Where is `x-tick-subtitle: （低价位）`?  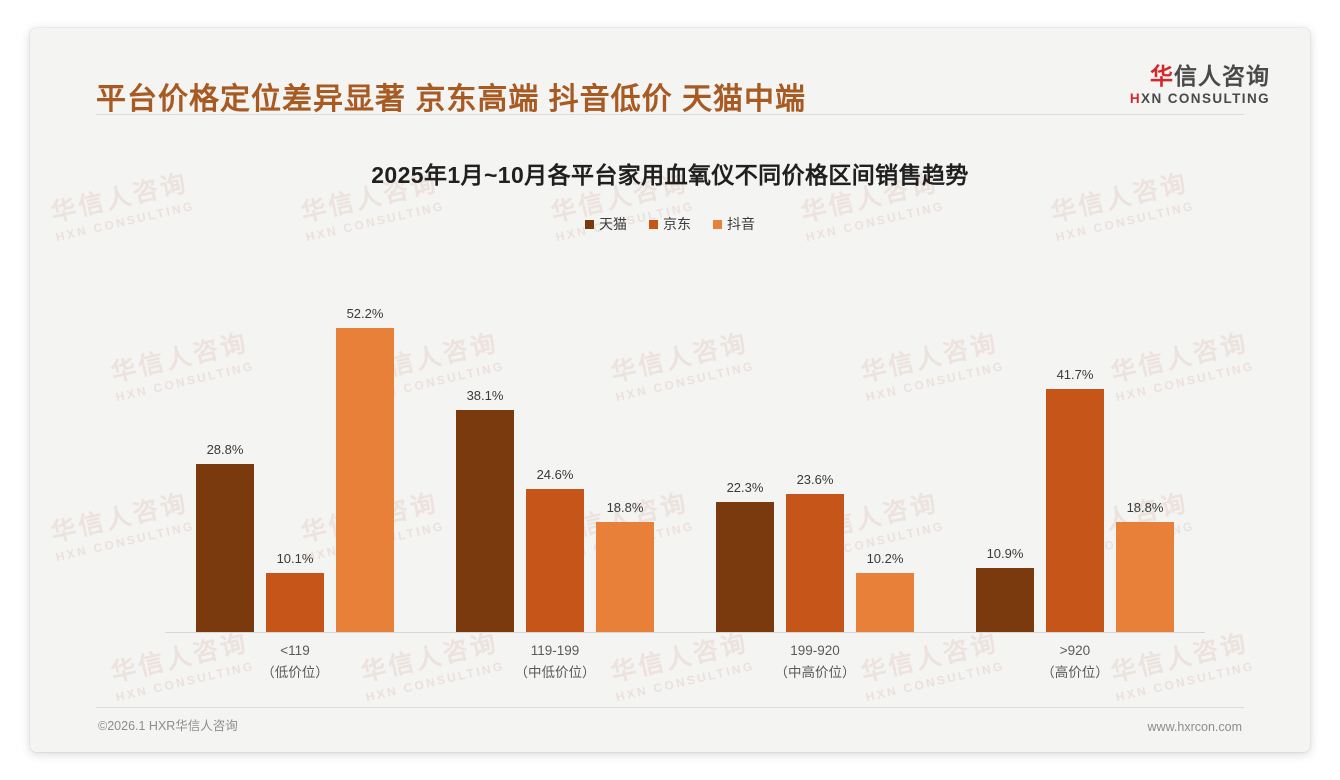
x-tick-subtitle: （低价位） is located at coordinates (295, 673).